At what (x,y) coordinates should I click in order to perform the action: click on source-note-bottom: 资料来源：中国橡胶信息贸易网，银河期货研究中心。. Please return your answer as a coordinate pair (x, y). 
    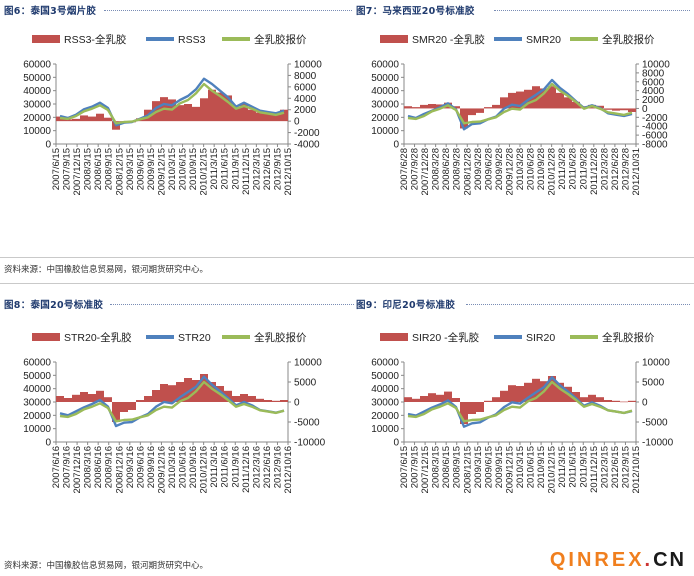
    Looking at the image, I should click on (106, 566).